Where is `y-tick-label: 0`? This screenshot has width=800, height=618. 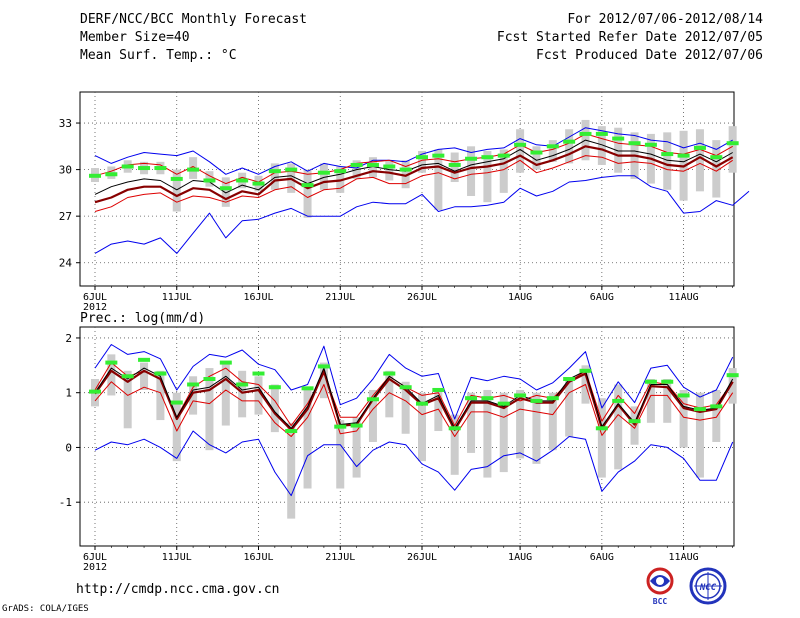 y-tick-label: 0 is located at coordinates (68, 447).